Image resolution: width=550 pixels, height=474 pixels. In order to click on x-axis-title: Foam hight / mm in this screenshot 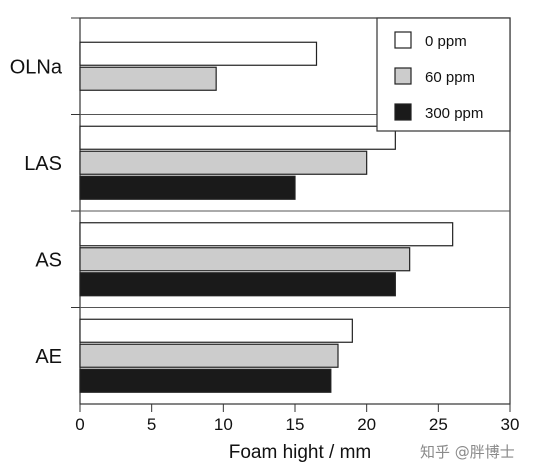, I will do `click(300, 452)`.